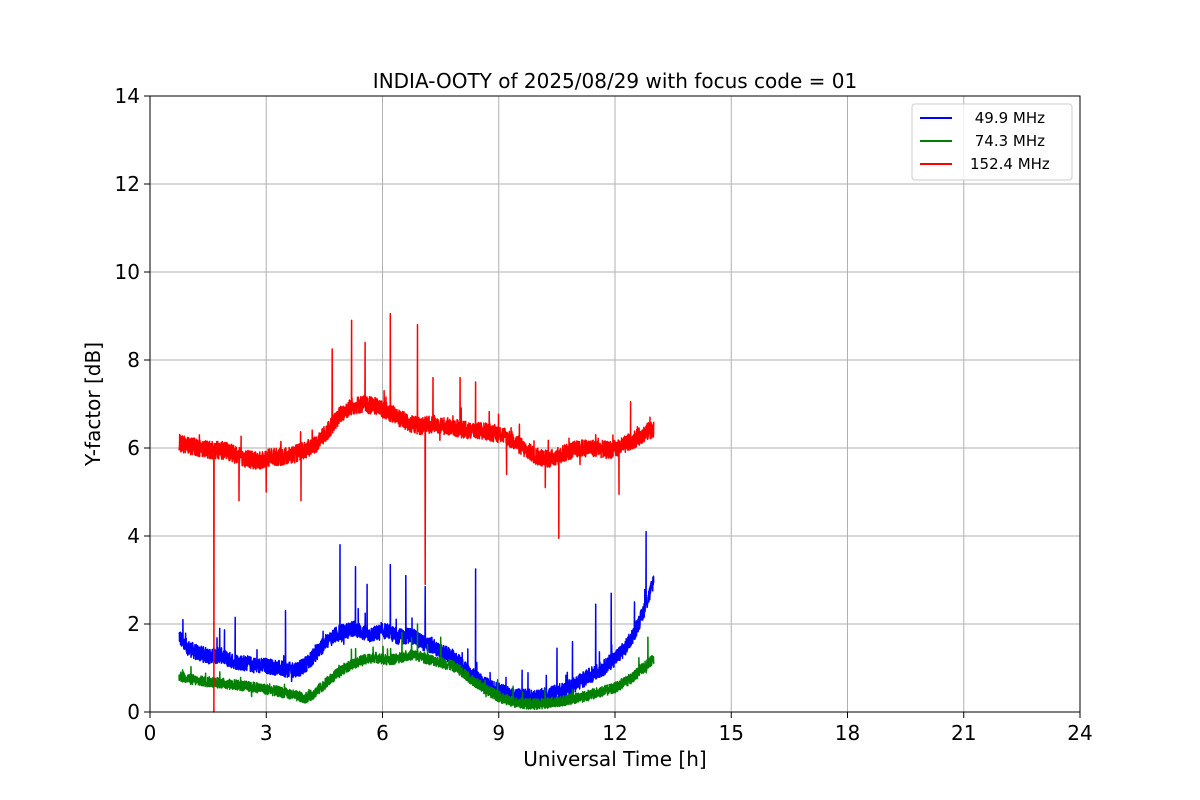 This screenshot has height=800, width=1200. Describe the element at coordinates (133, 712) in the screenshot. I see `y-tick-label: 0` at that location.